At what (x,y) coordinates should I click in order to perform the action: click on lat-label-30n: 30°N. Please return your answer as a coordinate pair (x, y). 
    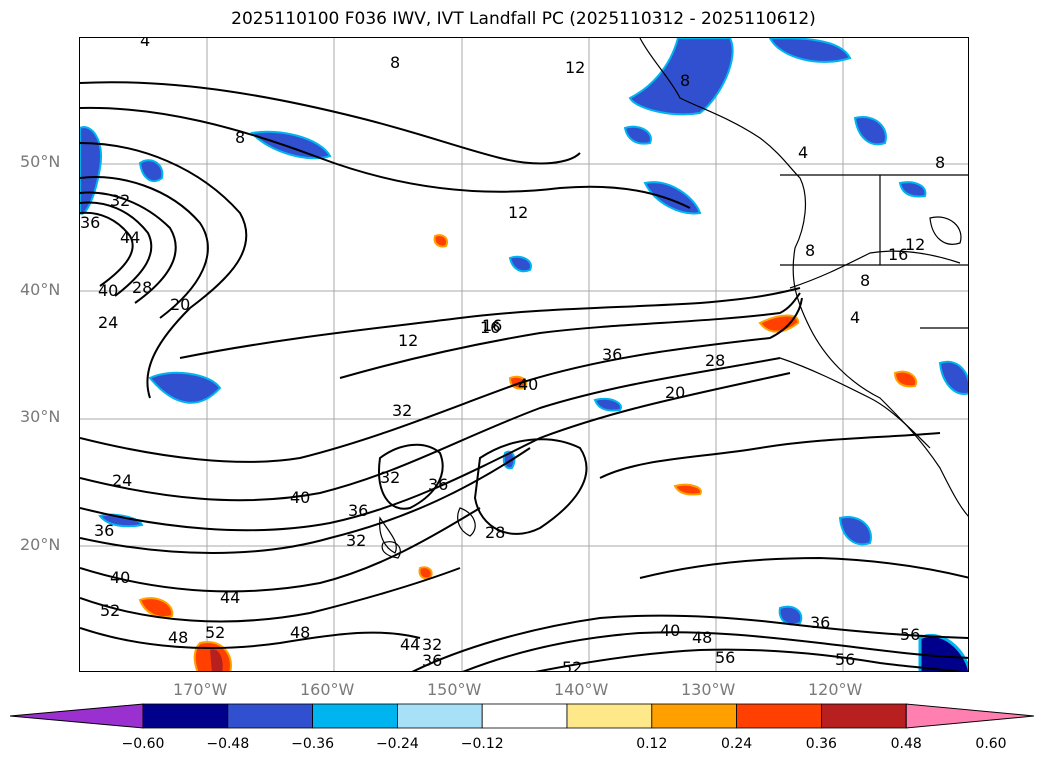
    Looking at the image, I should click on (40, 416).